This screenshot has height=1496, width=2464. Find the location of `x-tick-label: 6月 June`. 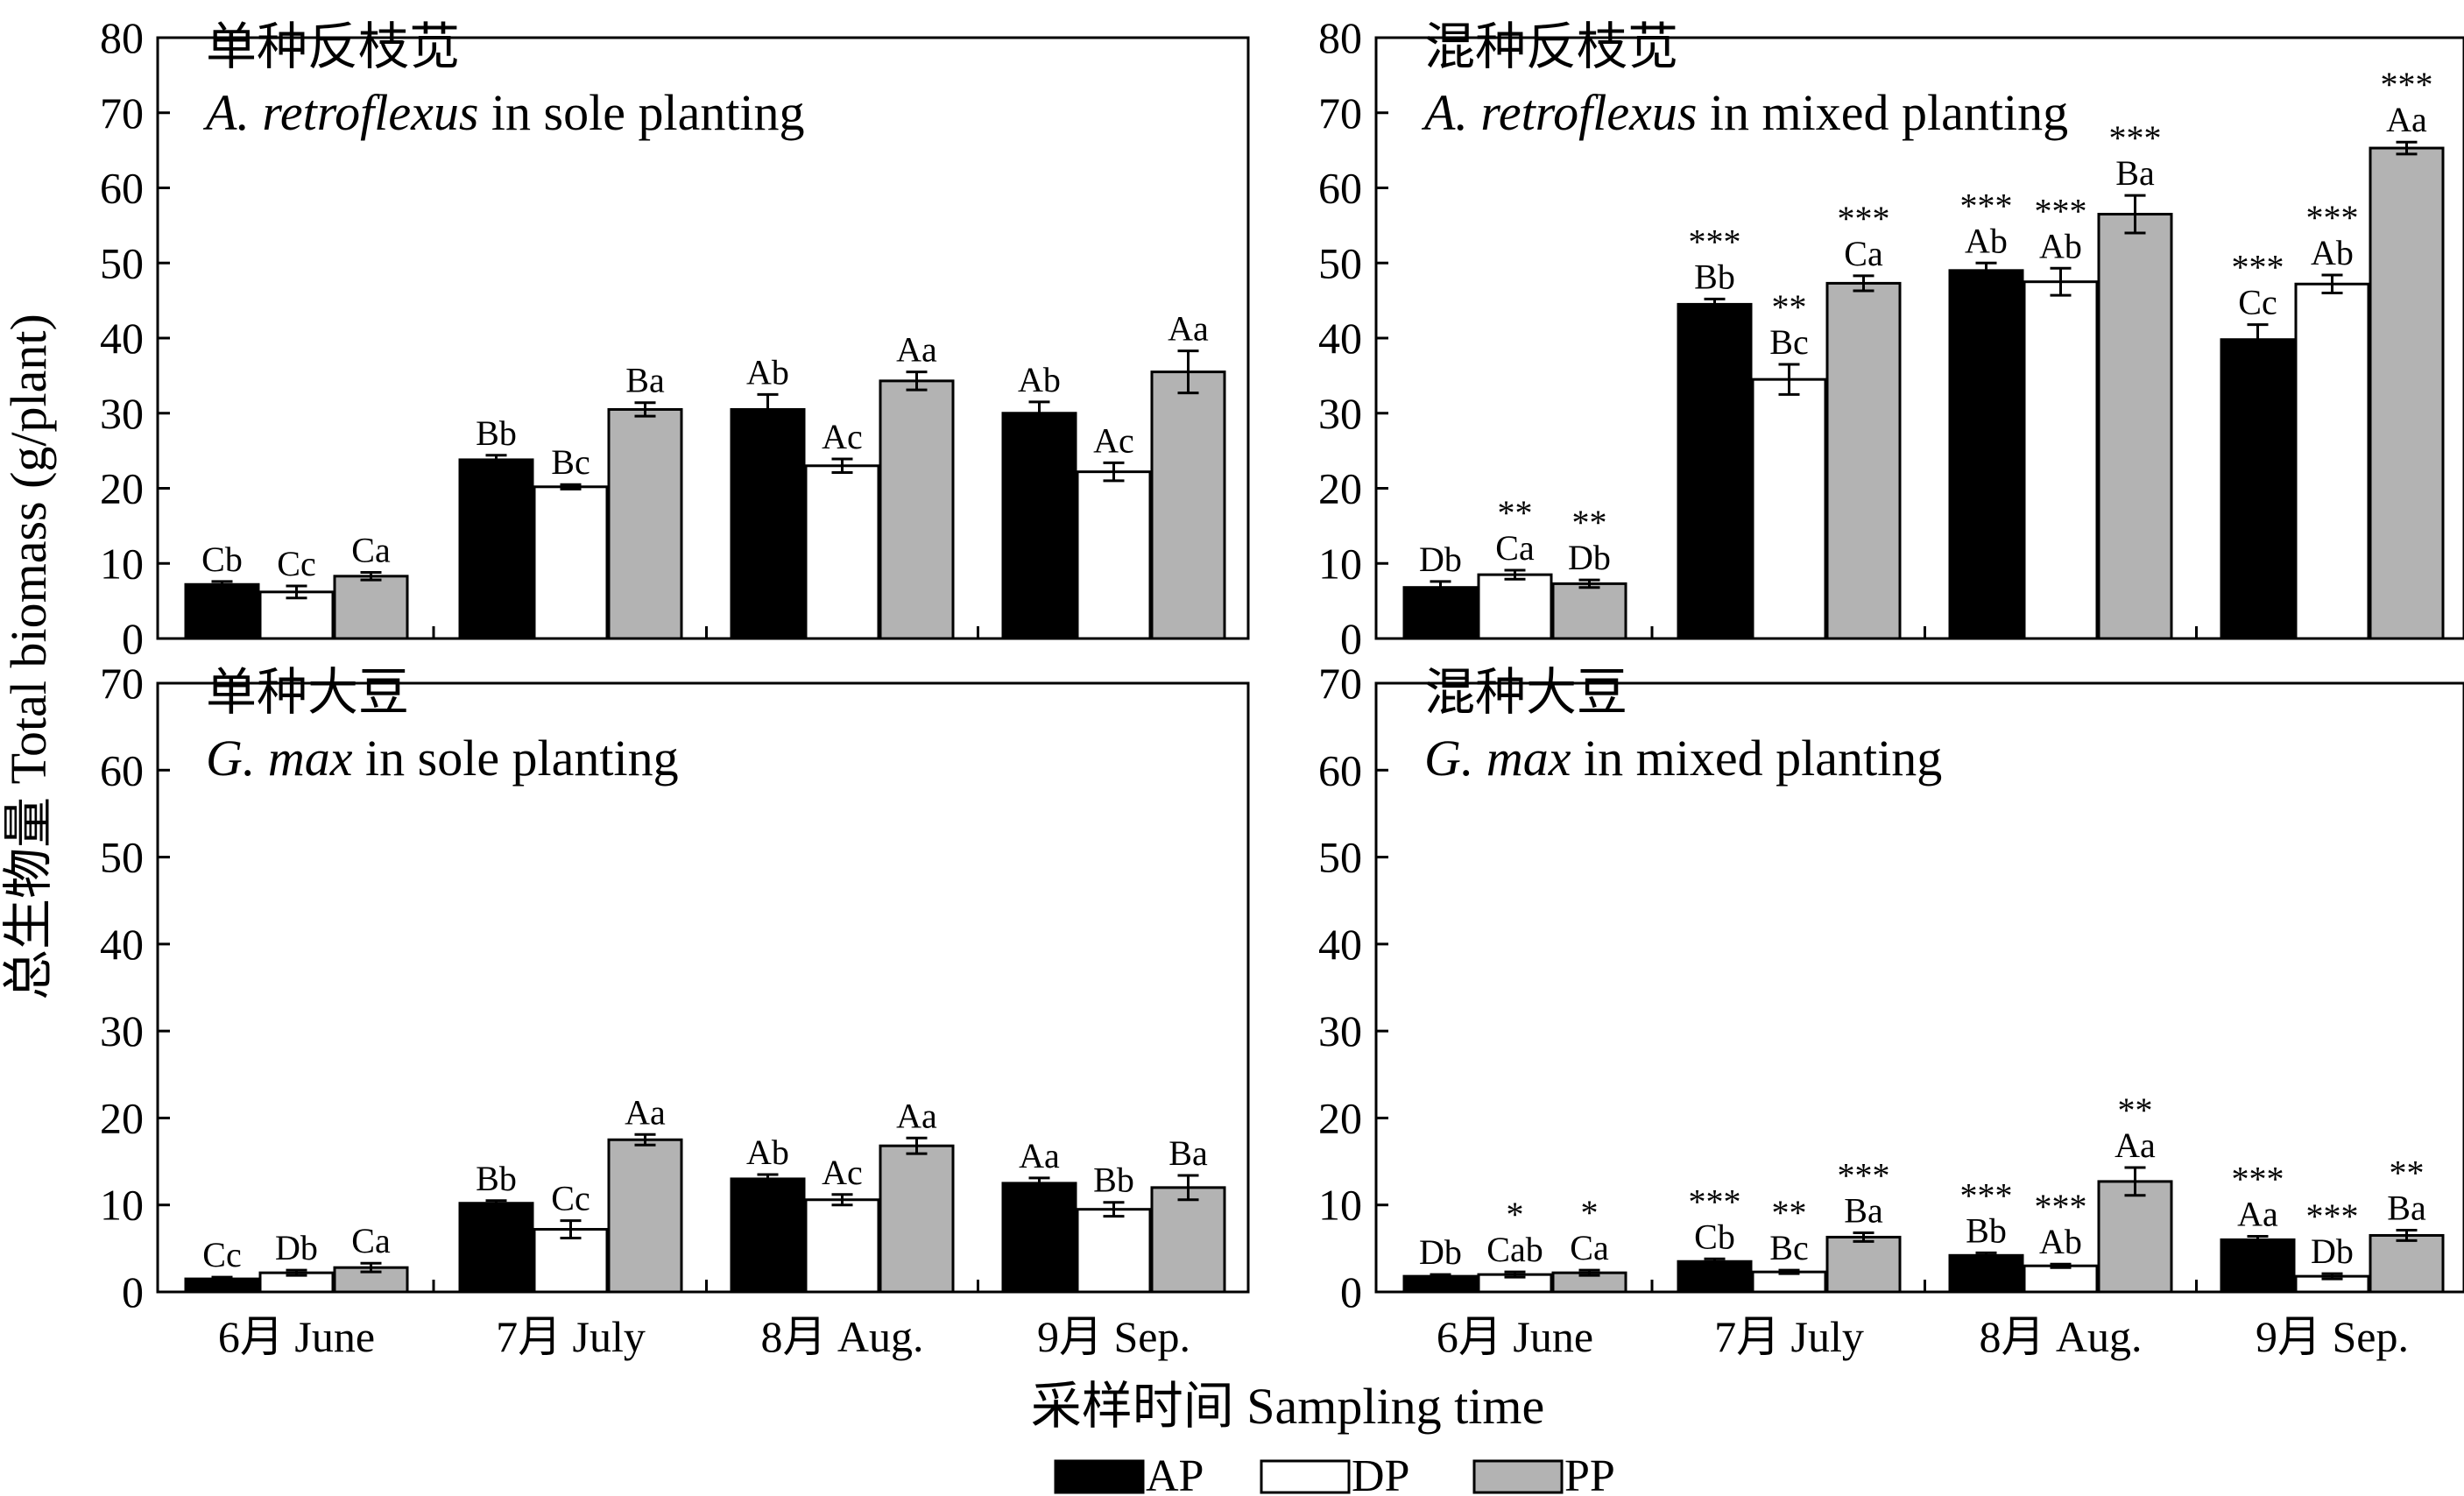

x-tick-label: 6月 June is located at coordinates (1515, 1336).